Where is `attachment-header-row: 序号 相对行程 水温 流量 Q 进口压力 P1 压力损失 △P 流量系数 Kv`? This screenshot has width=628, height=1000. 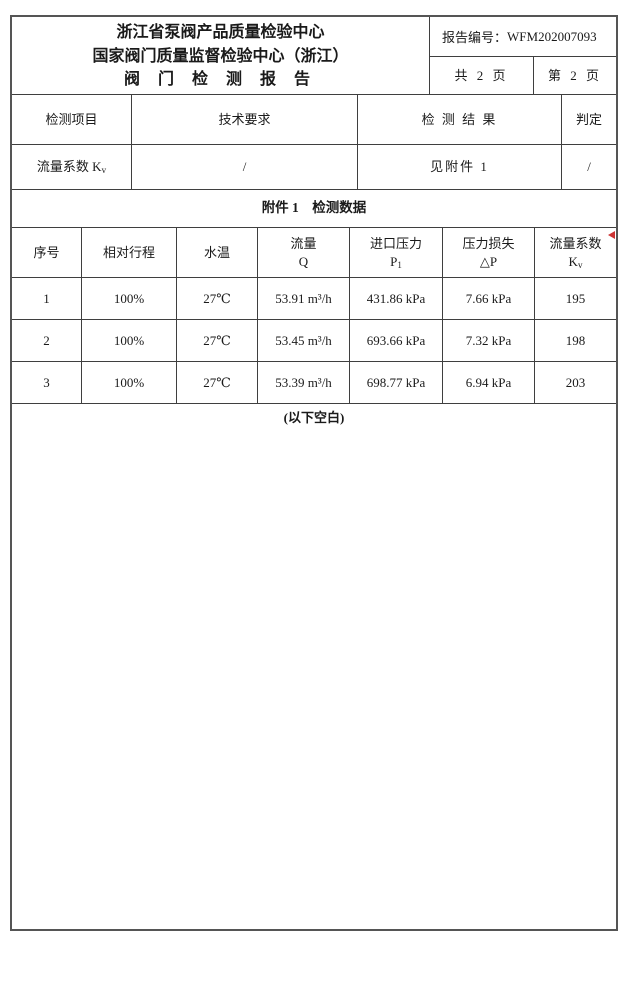 attachment-header-row: 序号 相对行程 水温 流量 Q 进口压力 P1 压力损失 △P 流量系数 Kv is located at coordinates (314, 253).